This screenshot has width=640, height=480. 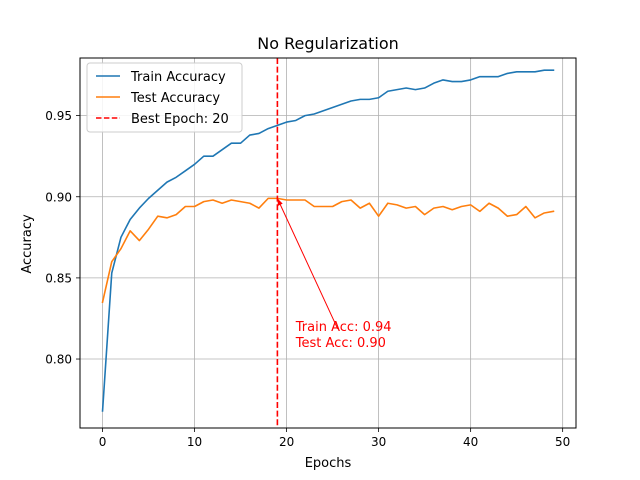 What do you see at coordinates (286, 442) in the screenshot?
I see `x-tick-label: 20` at bounding box center [286, 442].